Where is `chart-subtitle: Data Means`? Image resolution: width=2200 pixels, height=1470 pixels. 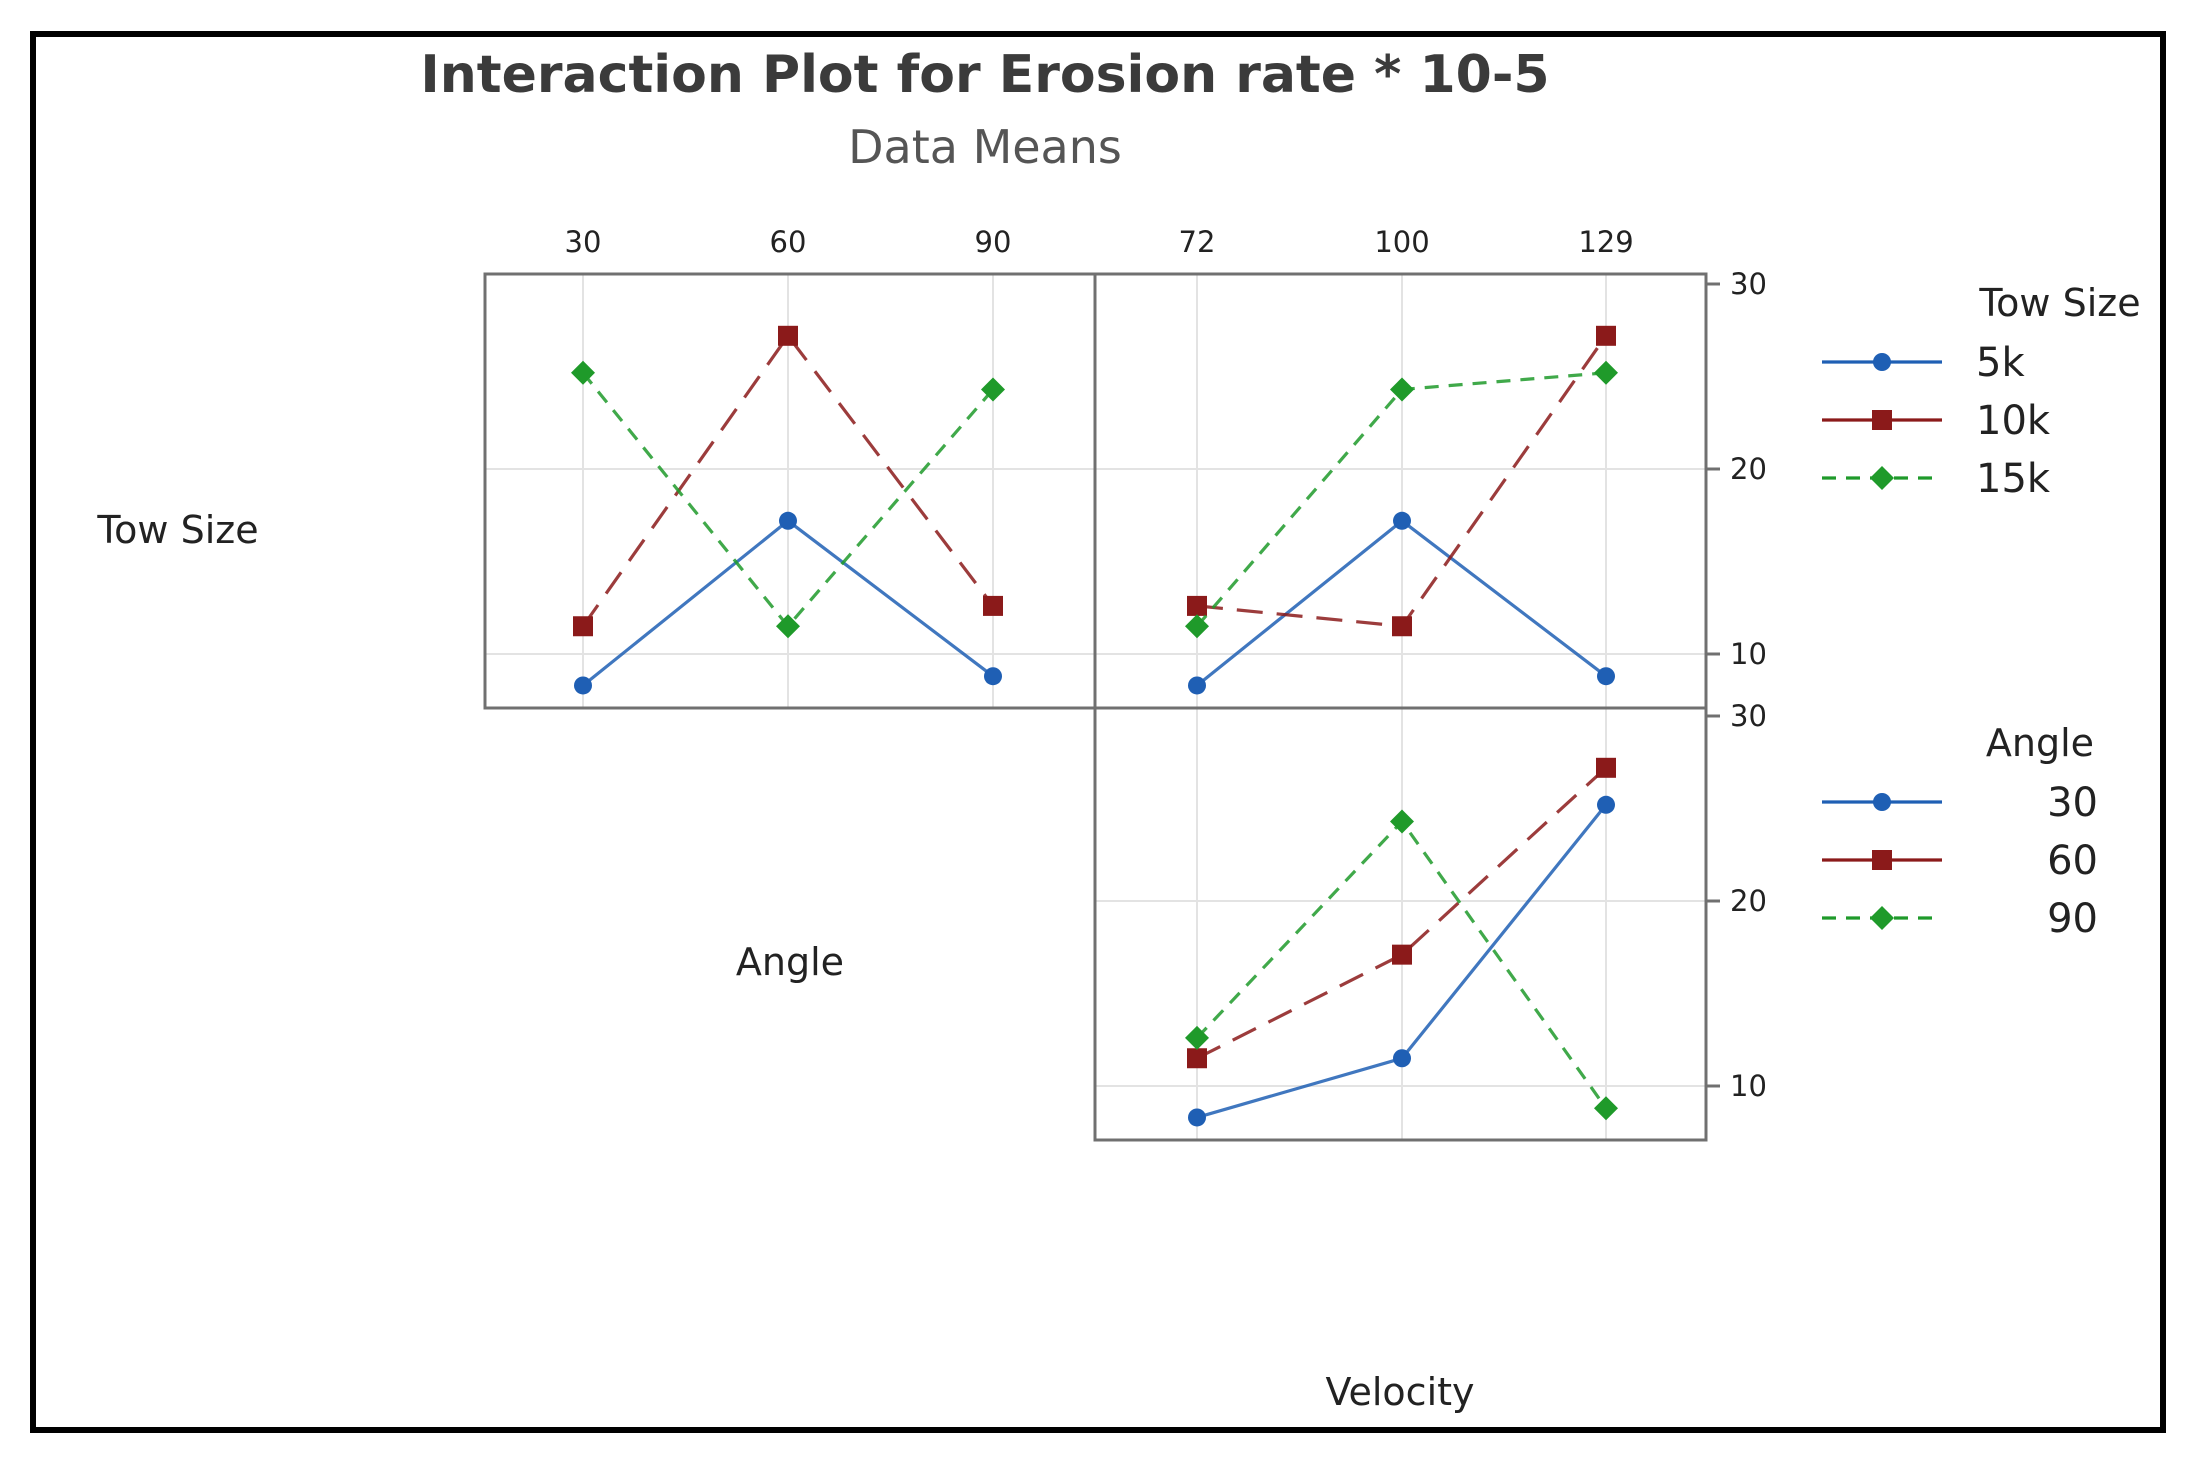 chart-subtitle: Data Means is located at coordinates (985, 147).